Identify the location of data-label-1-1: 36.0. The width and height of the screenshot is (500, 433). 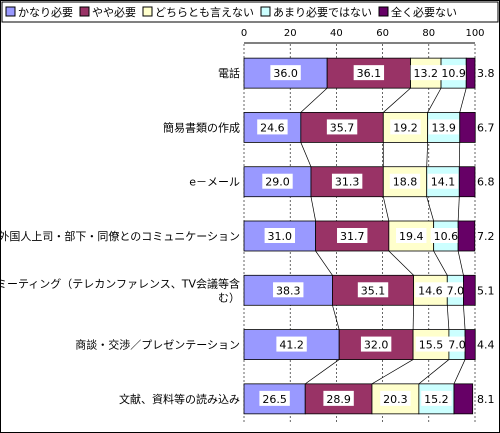
(285, 73).